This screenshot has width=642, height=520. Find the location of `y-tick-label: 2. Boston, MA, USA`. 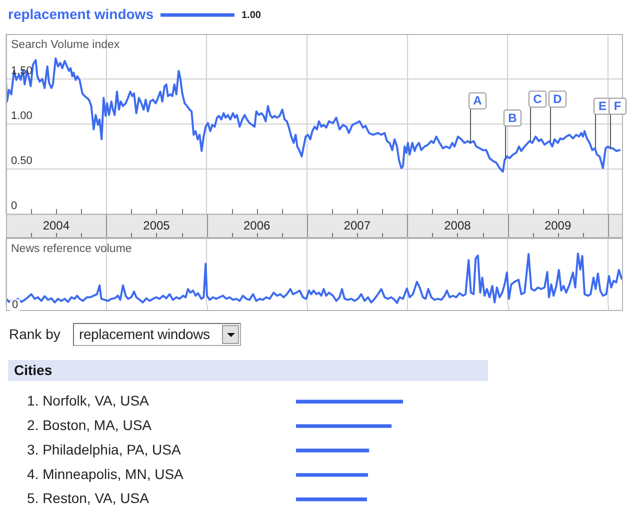

y-tick-label: 2. Boston, MA, USA is located at coordinates (89, 424).